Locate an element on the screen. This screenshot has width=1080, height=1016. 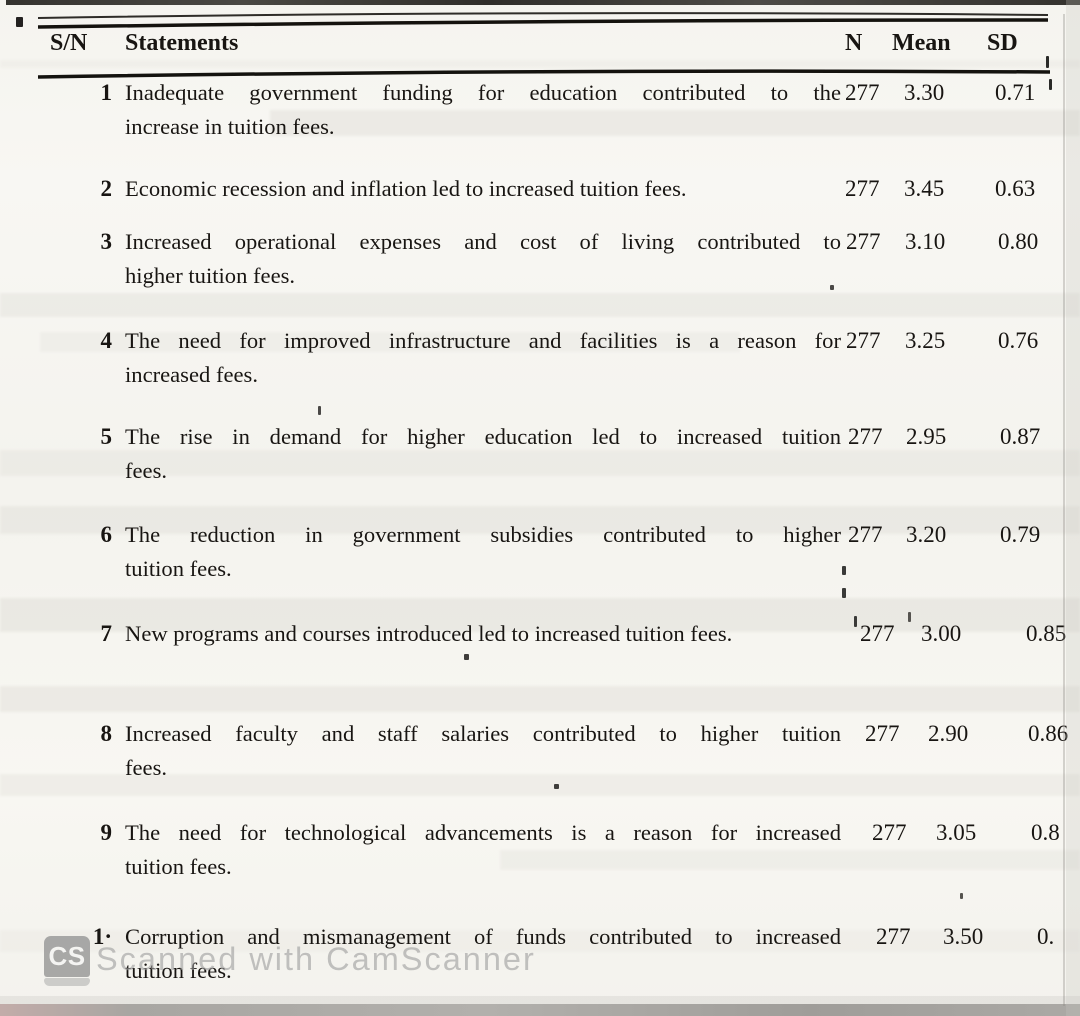
row-number: 1 is located at coordinates (106, 92).